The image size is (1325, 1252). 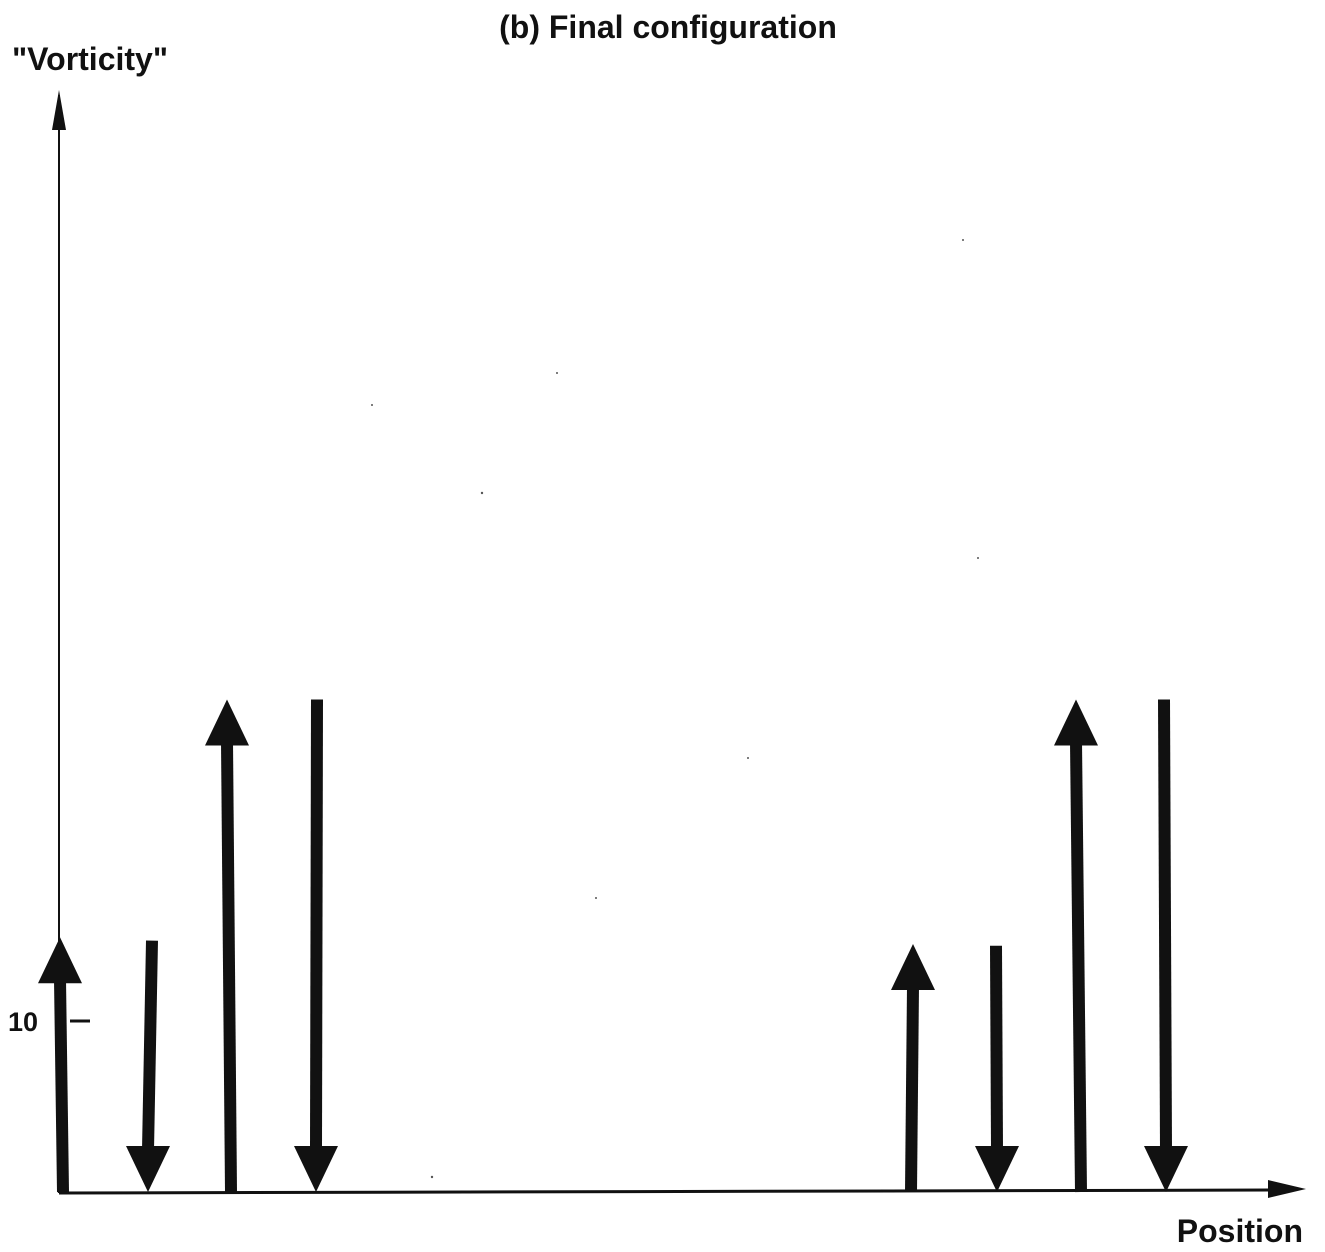 What do you see at coordinates (59, 110) in the screenshot?
I see `y-axis-arrowhead` at bounding box center [59, 110].